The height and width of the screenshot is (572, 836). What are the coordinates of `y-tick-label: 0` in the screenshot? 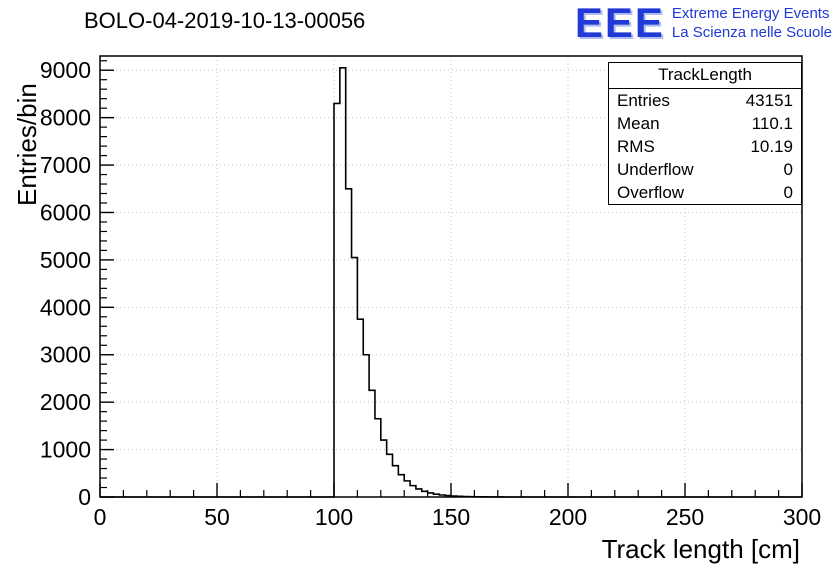 It's located at (84, 497).